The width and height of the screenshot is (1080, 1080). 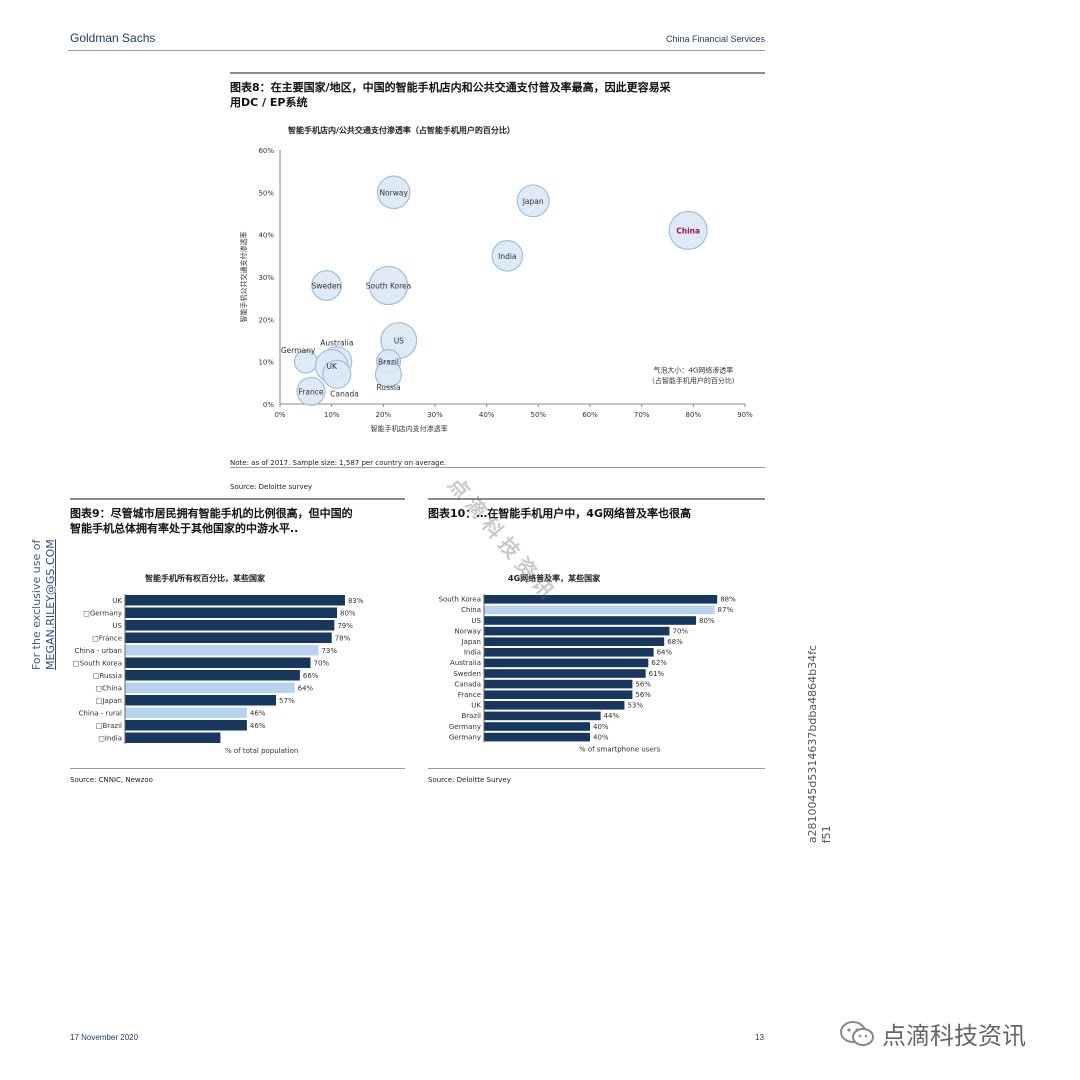 I want to click on legend-line1: 气泡大小：4G网络渗透率, so click(x=693, y=369).